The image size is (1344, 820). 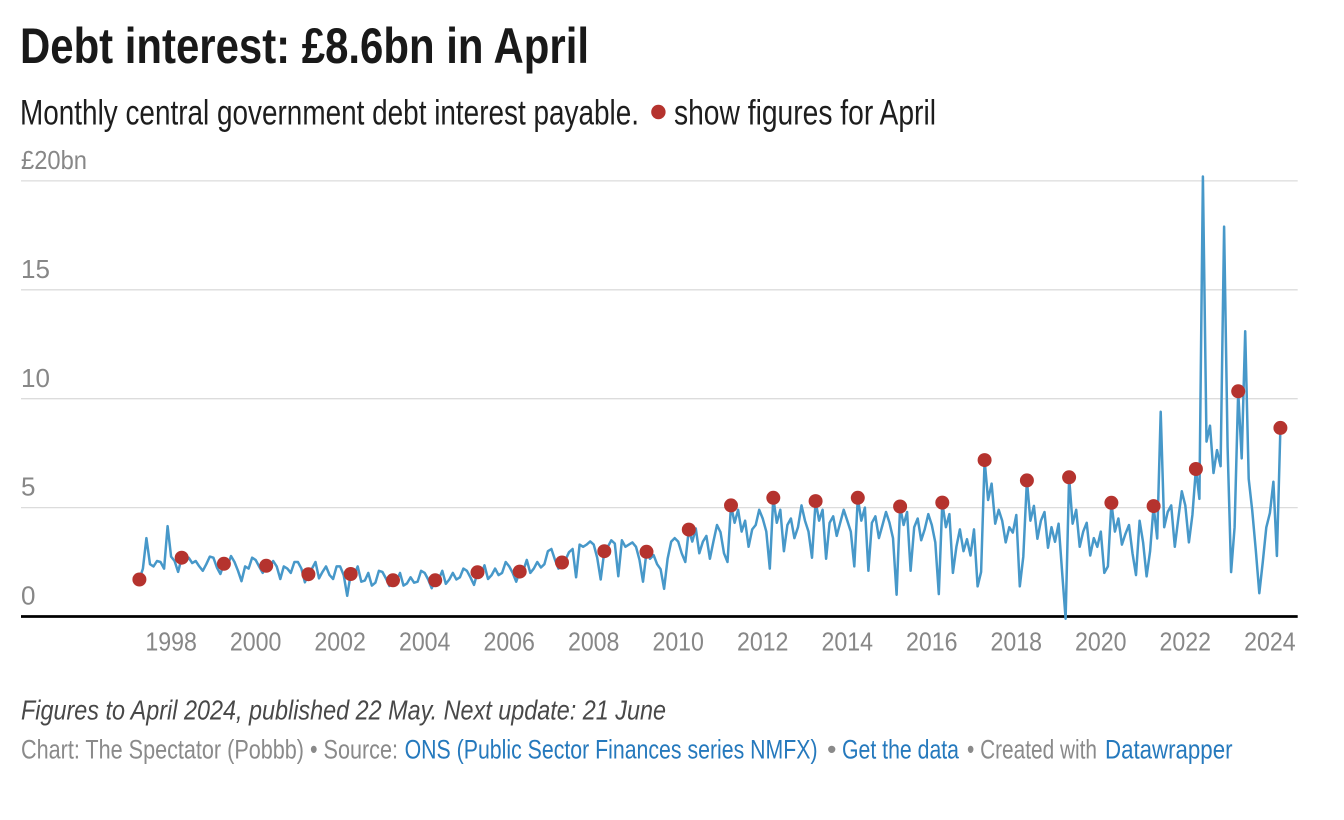 What do you see at coordinates (28, 596) in the screenshot?
I see `svg-text: 0` at bounding box center [28, 596].